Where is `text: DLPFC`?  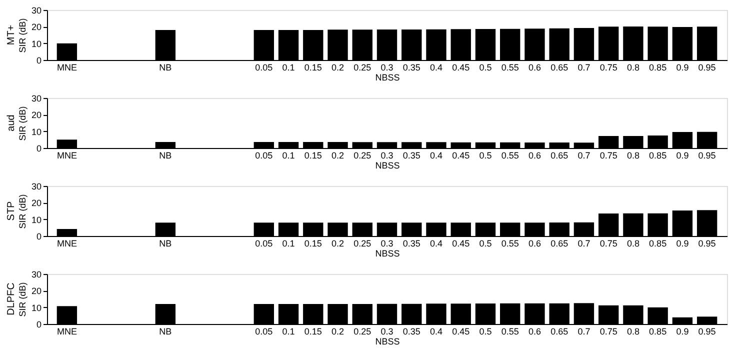
text: DLPFC is located at coordinates (11, 299).